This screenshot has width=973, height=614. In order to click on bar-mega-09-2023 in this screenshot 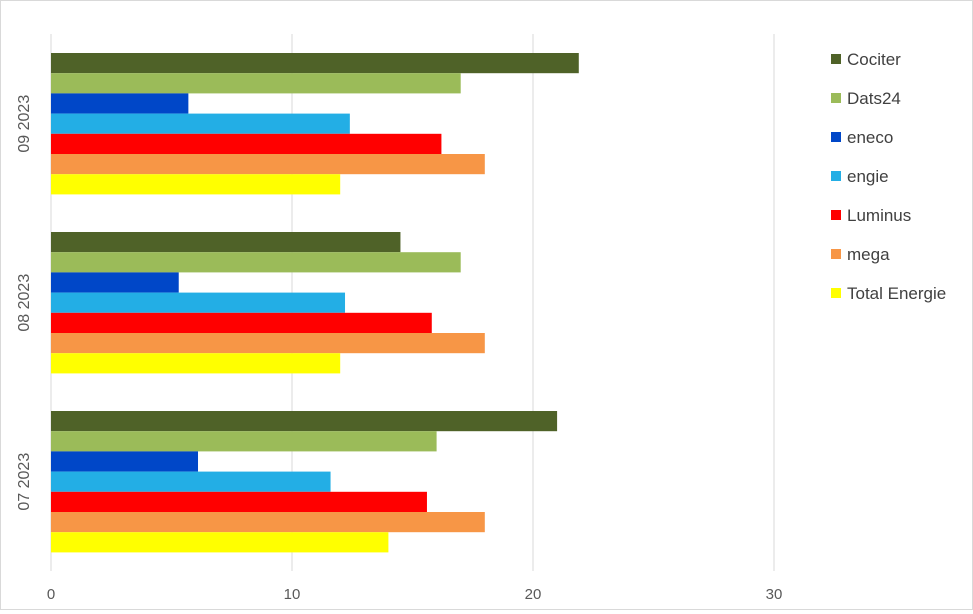, I will do `click(268, 164)`.